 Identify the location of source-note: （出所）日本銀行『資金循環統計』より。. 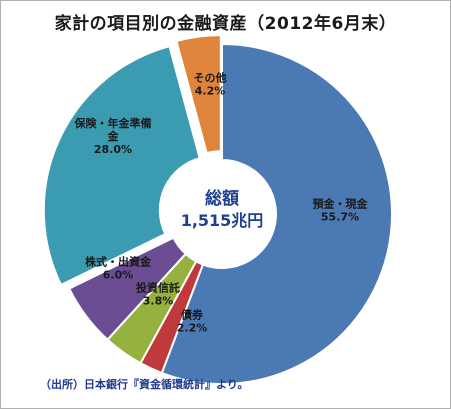
(144, 384).